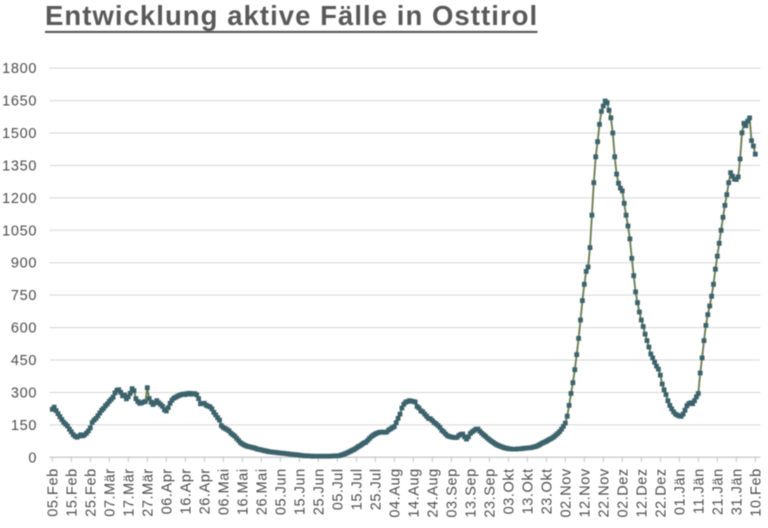 This screenshot has height=528, width=768. What do you see at coordinates (19, 231) in the screenshot?
I see `svg-text: 1050` at bounding box center [19, 231].